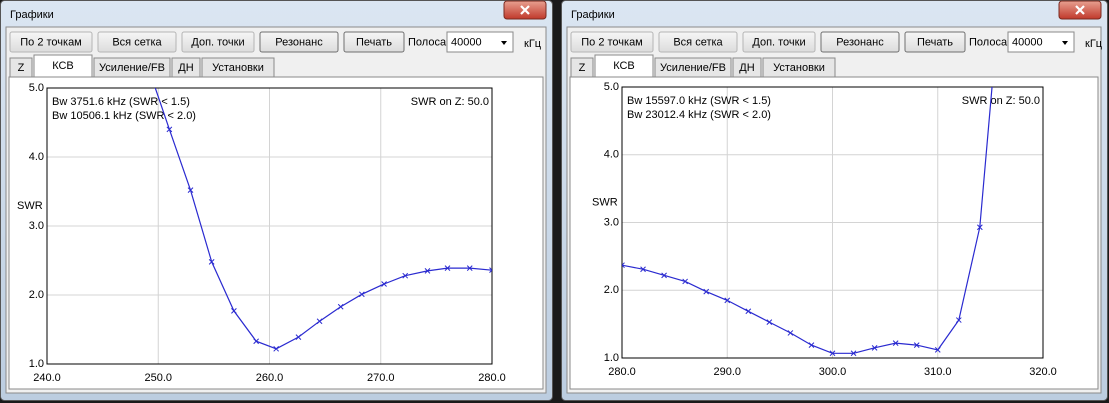 The height and width of the screenshot is (403, 1109). Describe the element at coordinates (381, 378) in the screenshot. I see `x-tick-label: 270.0` at that location.